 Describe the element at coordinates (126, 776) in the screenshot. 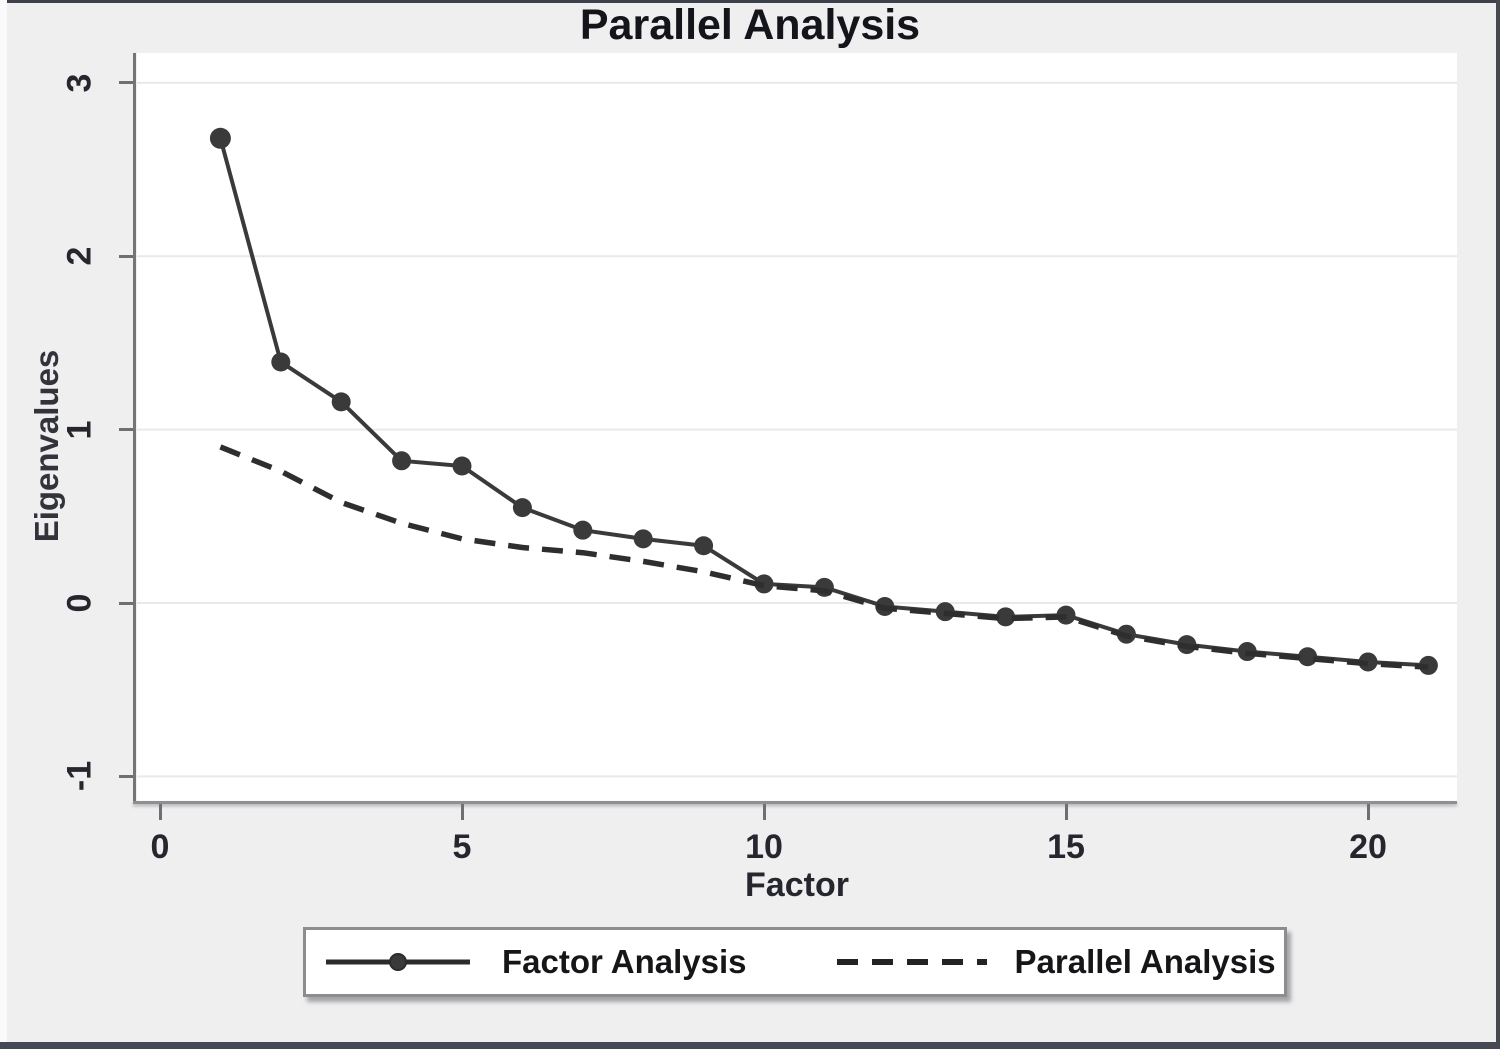

I see `y-tick--1` at that location.